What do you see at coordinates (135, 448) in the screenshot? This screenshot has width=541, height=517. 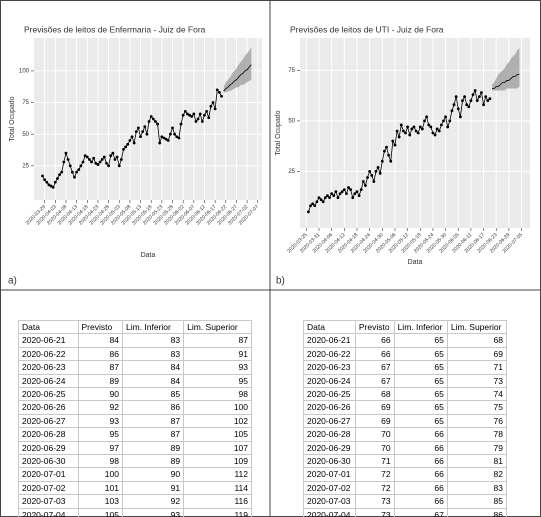 I see `table-row: 2020-06-29 97 89 107` at bounding box center [135, 448].